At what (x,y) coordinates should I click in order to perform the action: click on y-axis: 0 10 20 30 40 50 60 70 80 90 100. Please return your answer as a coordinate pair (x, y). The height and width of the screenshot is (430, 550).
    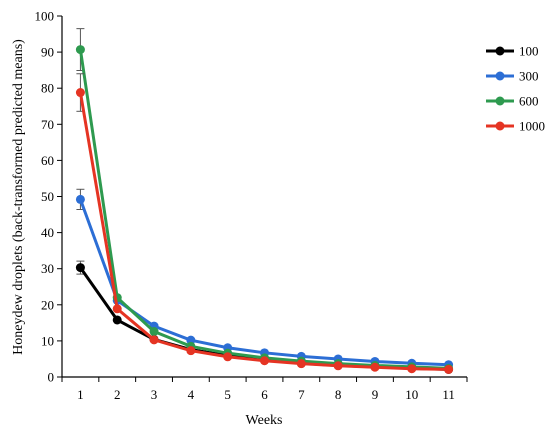
    Looking at the image, I should click on (49, 197).